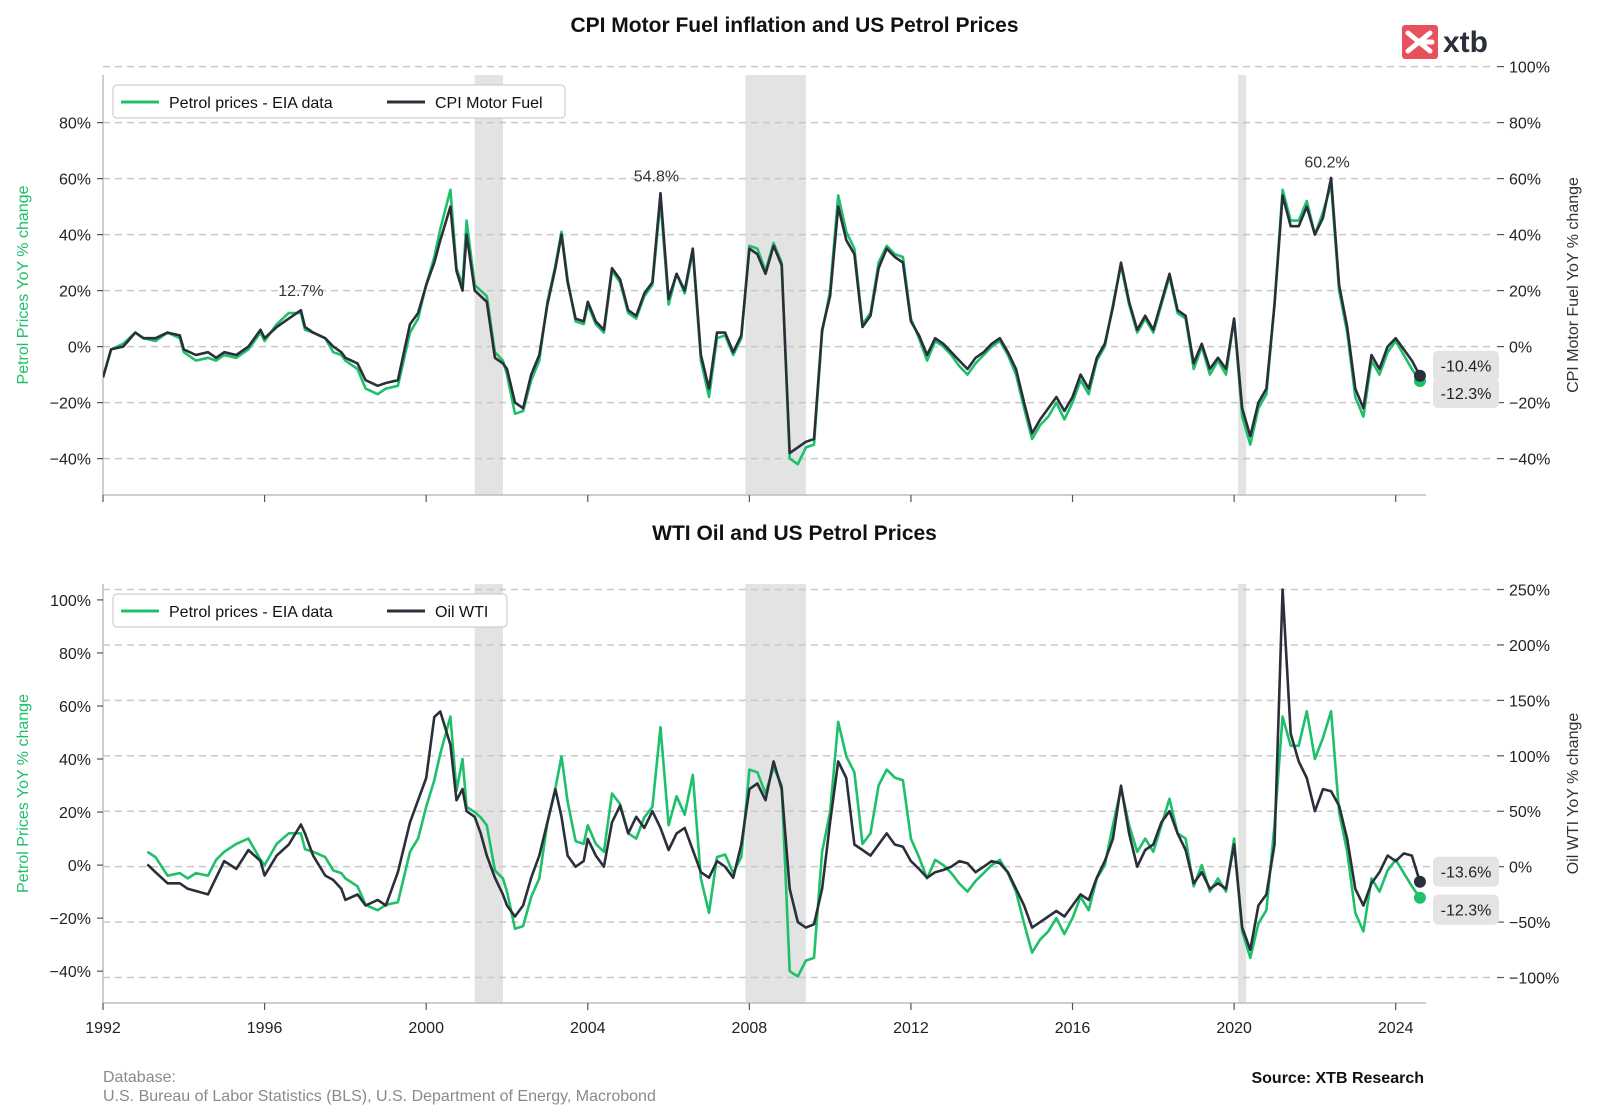 The height and width of the screenshot is (1119, 1600). What do you see at coordinates (1534, 979) in the screenshot?
I see `y-tick-label-right: −100%` at bounding box center [1534, 979].